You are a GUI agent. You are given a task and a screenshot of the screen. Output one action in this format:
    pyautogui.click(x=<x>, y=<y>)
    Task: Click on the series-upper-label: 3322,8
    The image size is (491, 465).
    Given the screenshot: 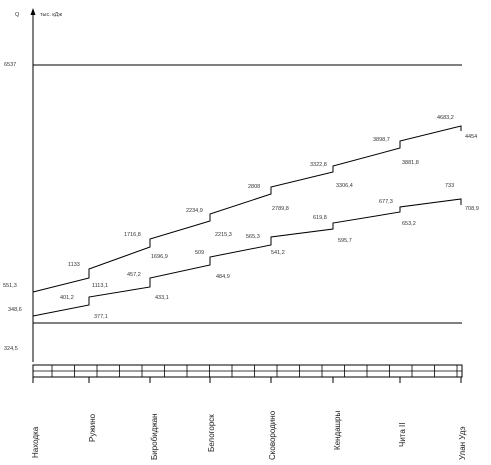 What is the action you would take?
    pyautogui.click(x=318, y=165)
    